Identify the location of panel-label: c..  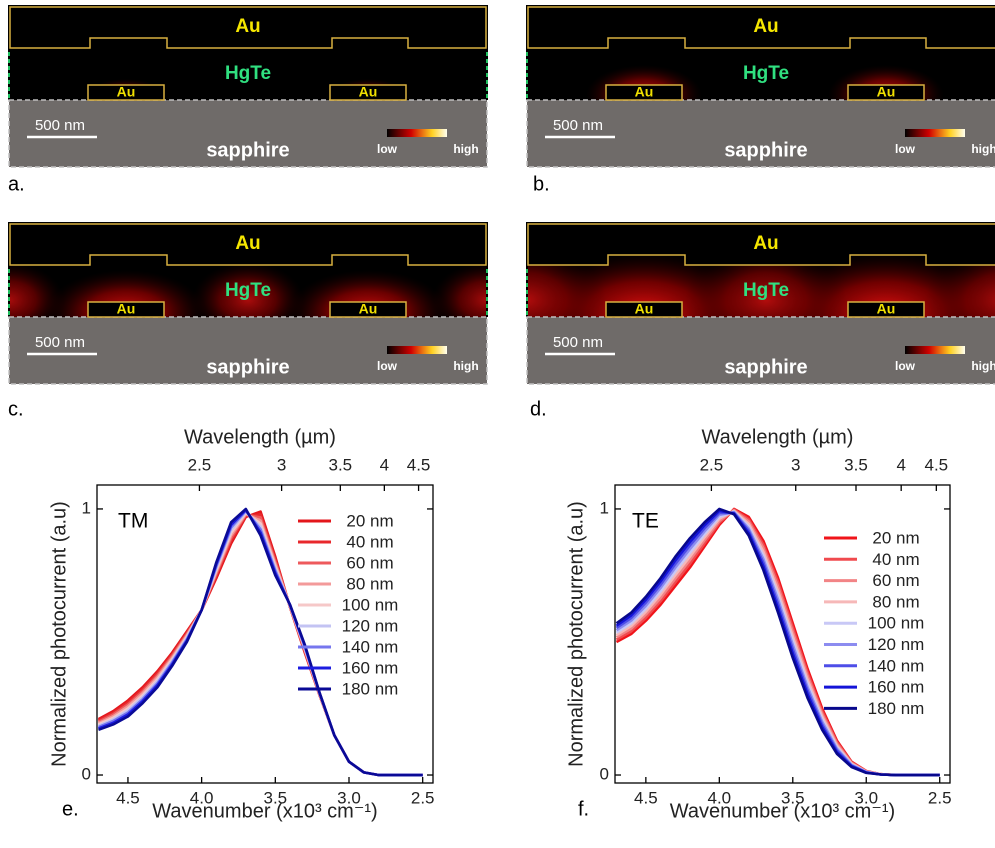
(16, 409).